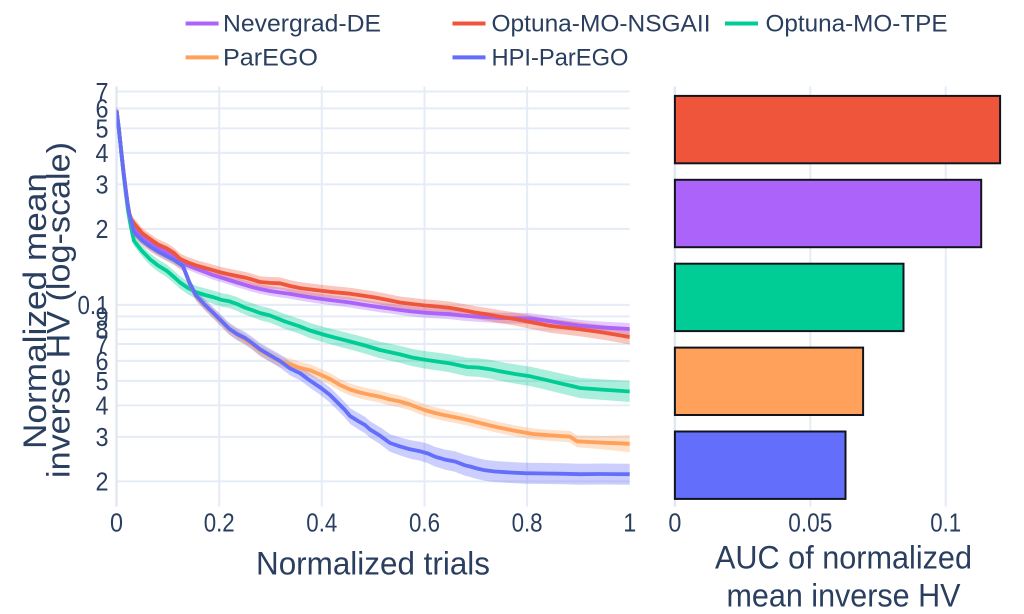  What do you see at coordinates (629, 523) in the screenshot?
I see `svg-text: 1` at bounding box center [629, 523].